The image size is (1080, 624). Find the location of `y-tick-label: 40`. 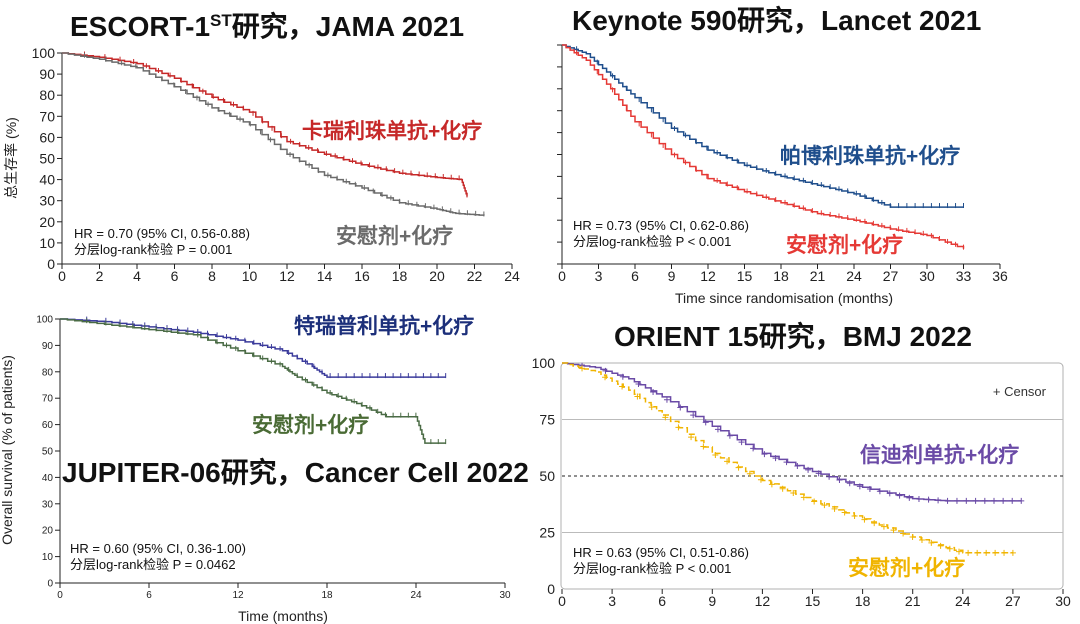

y-tick-label: 40 is located at coordinates (48, 478).